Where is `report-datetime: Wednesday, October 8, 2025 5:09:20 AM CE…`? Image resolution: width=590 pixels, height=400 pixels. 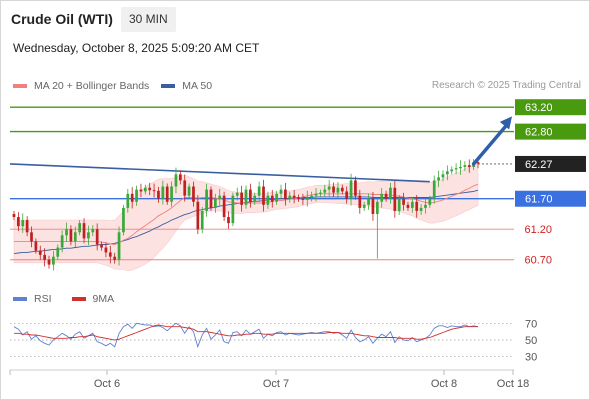 report-datetime: Wednesday, October 8, 2025 5:09:20 AM CE… is located at coordinates (136, 48).